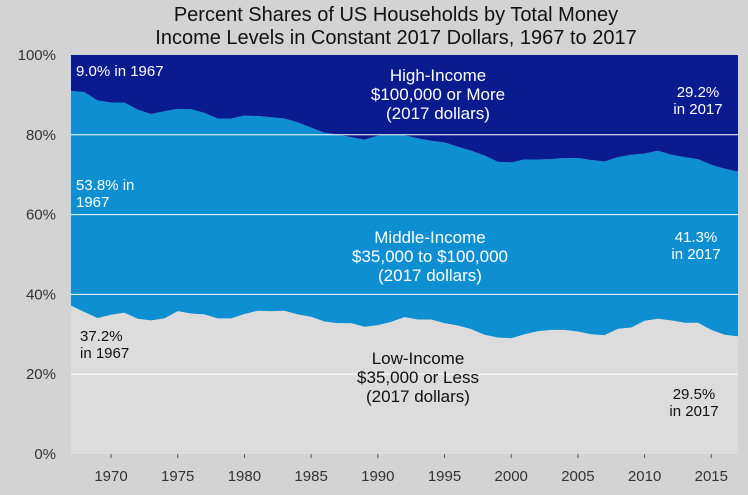  I want to click on x-tick-label: 2015, so click(711, 476).